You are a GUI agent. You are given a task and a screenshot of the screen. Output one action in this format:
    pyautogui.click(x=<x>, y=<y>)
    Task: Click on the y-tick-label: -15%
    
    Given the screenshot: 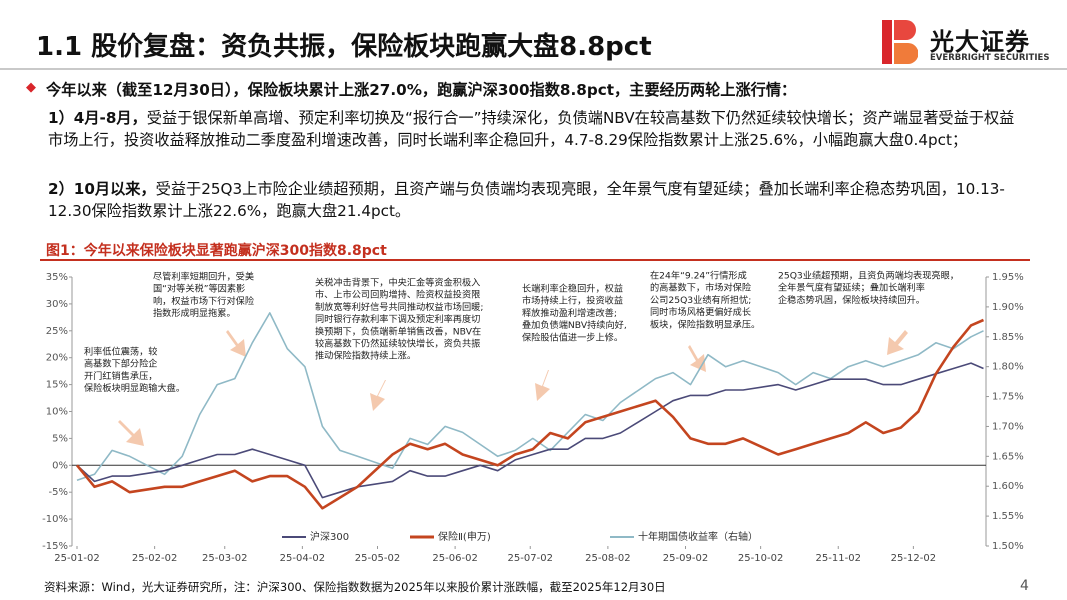 What is the action you would take?
    pyautogui.click(x=55, y=546)
    